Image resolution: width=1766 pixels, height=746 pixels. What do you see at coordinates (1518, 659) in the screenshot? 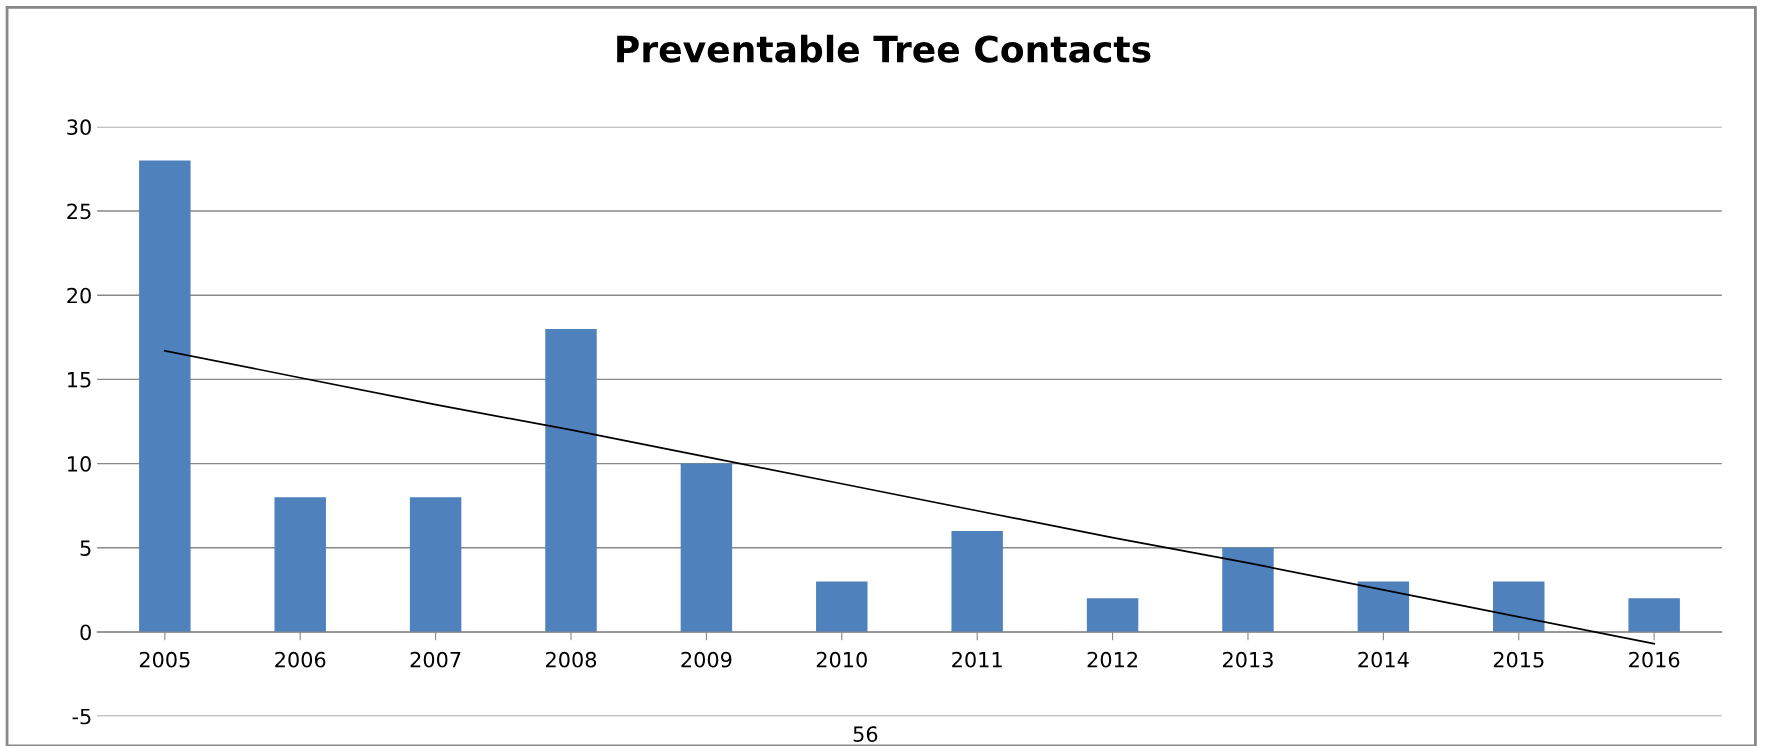
I see `x-tick-label: 2015` at bounding box center [1518, 659].